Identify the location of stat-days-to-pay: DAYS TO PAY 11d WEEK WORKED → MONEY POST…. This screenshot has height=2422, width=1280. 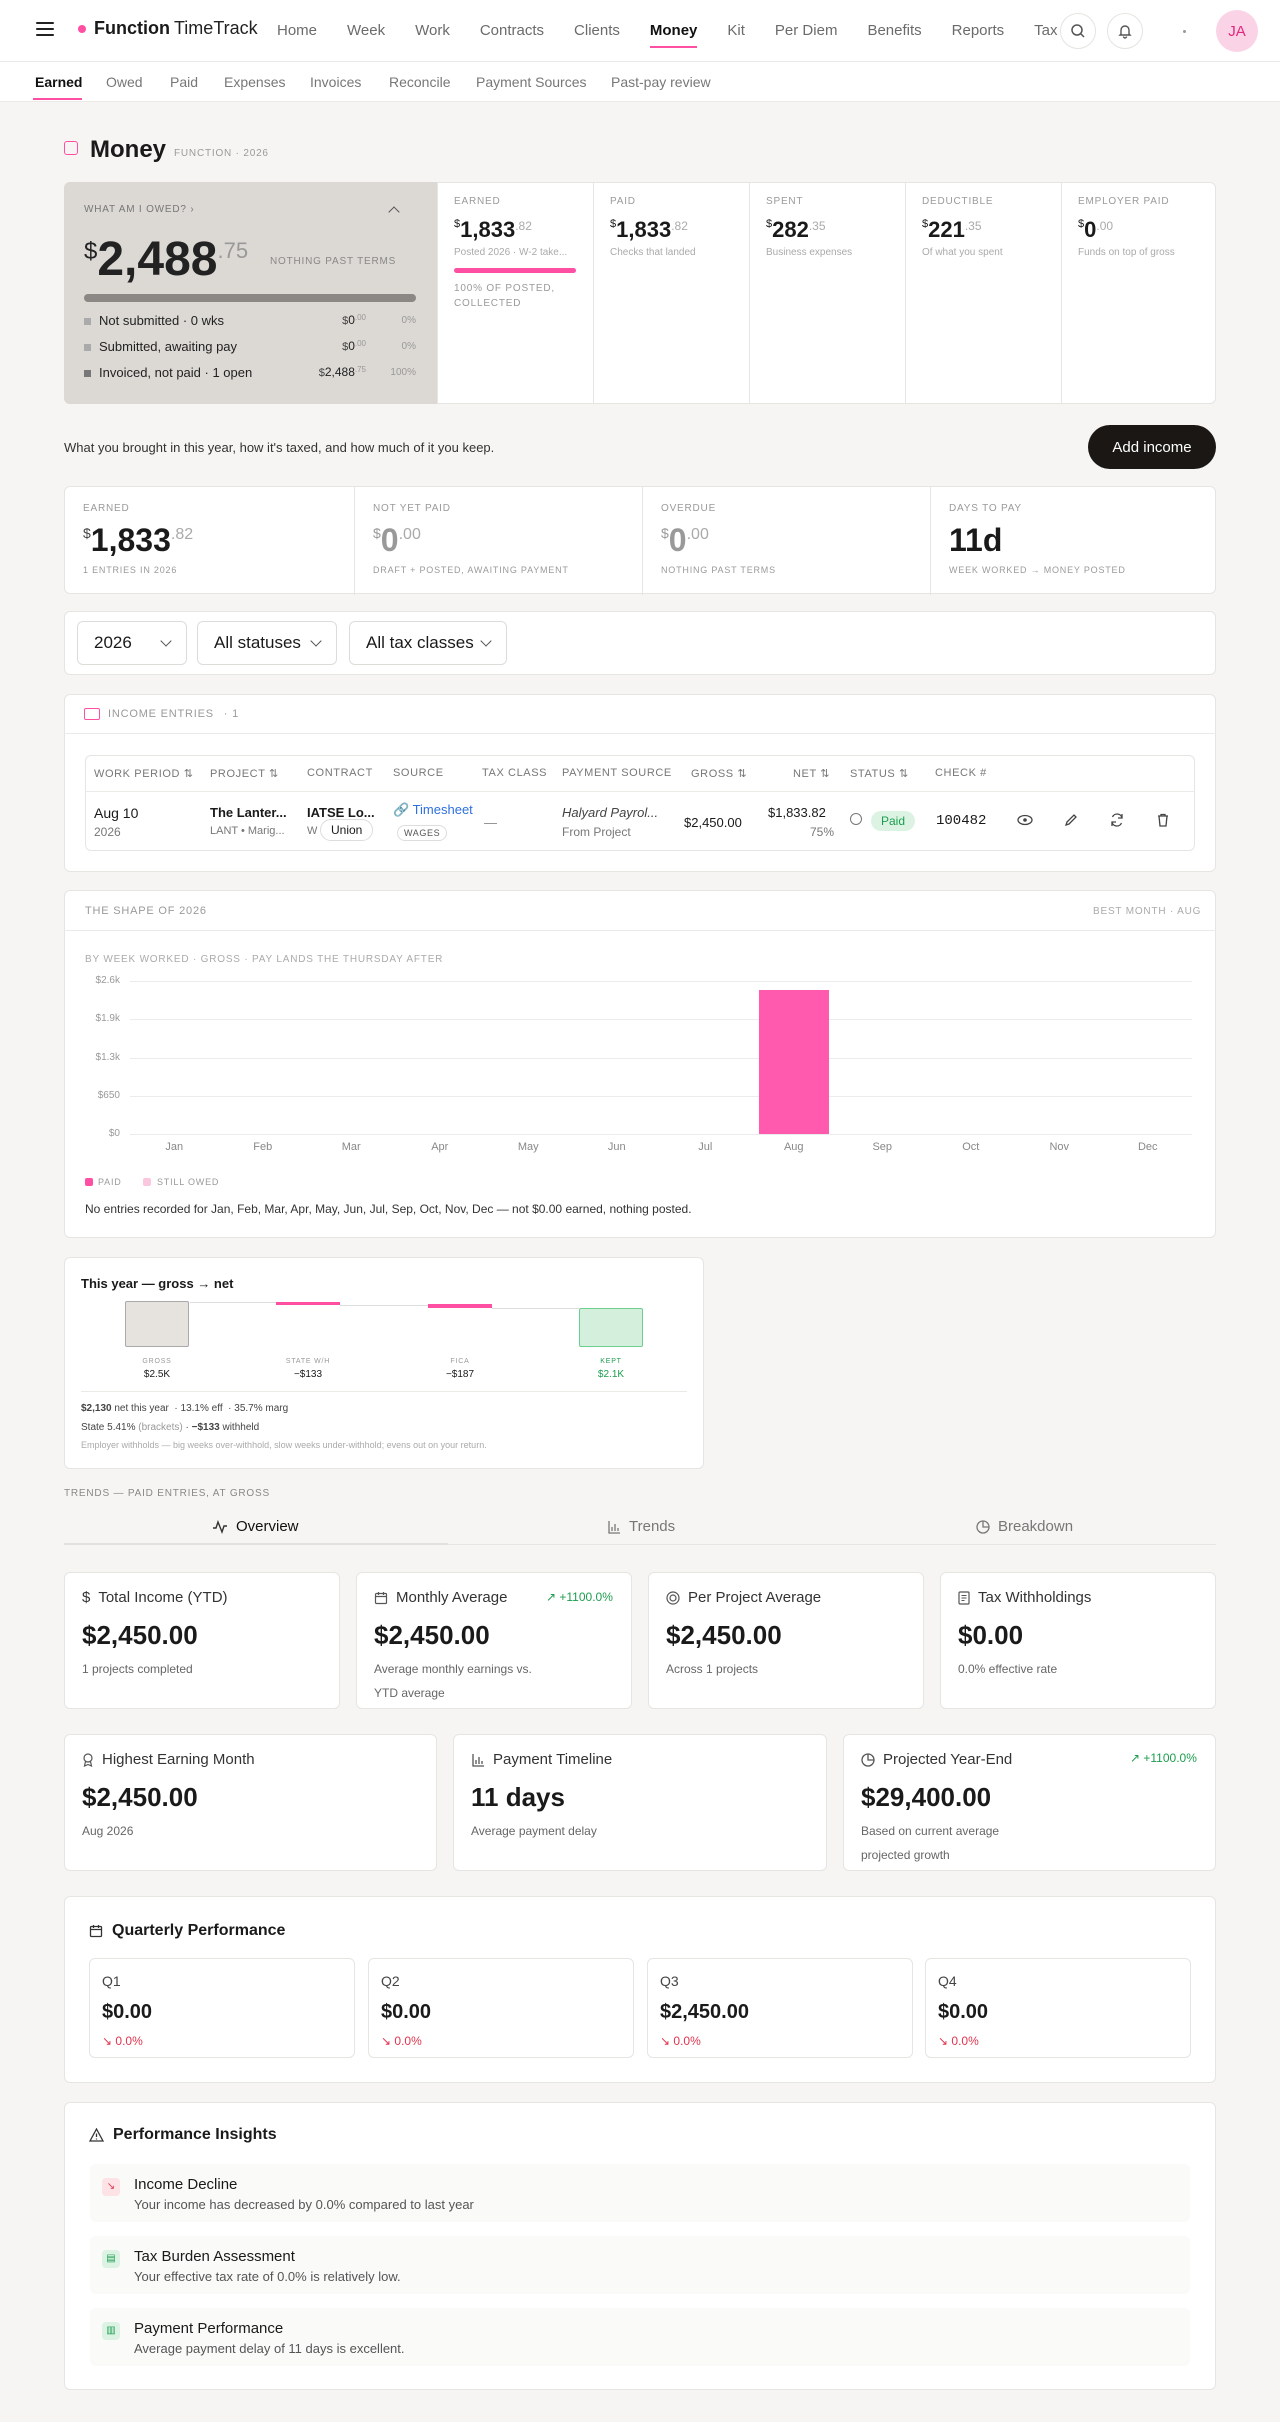
(1072, 541).